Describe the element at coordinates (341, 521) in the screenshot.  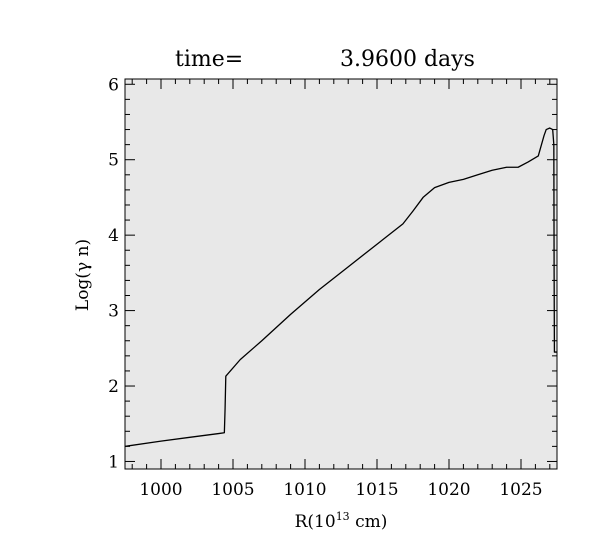
I see `x-axis-label: R(1013 cm)` at that location.